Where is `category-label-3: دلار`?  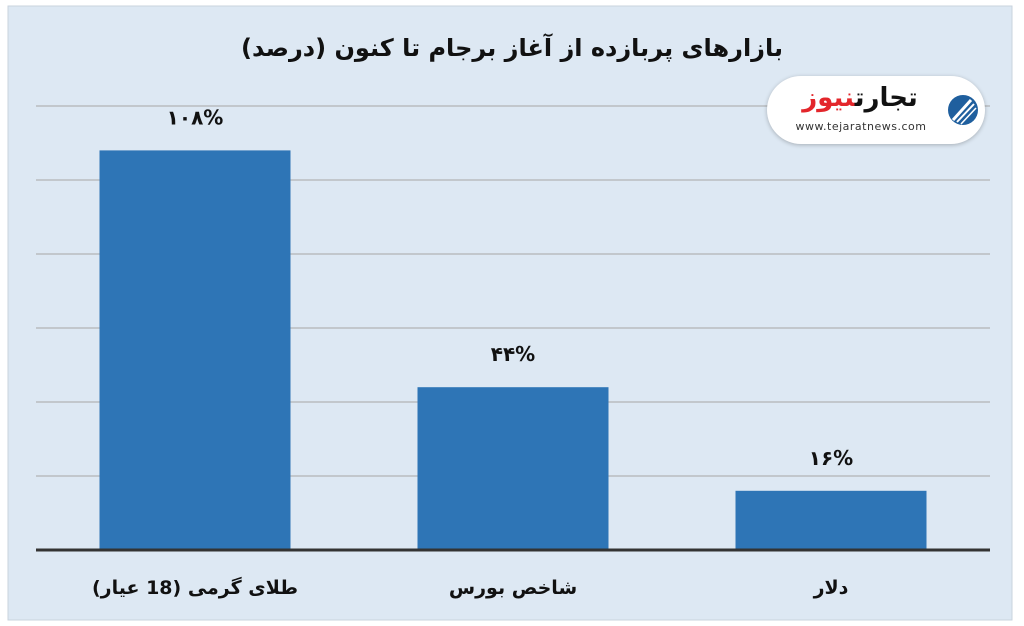 category-label-3: دلار is located at coordinates (831, 588).